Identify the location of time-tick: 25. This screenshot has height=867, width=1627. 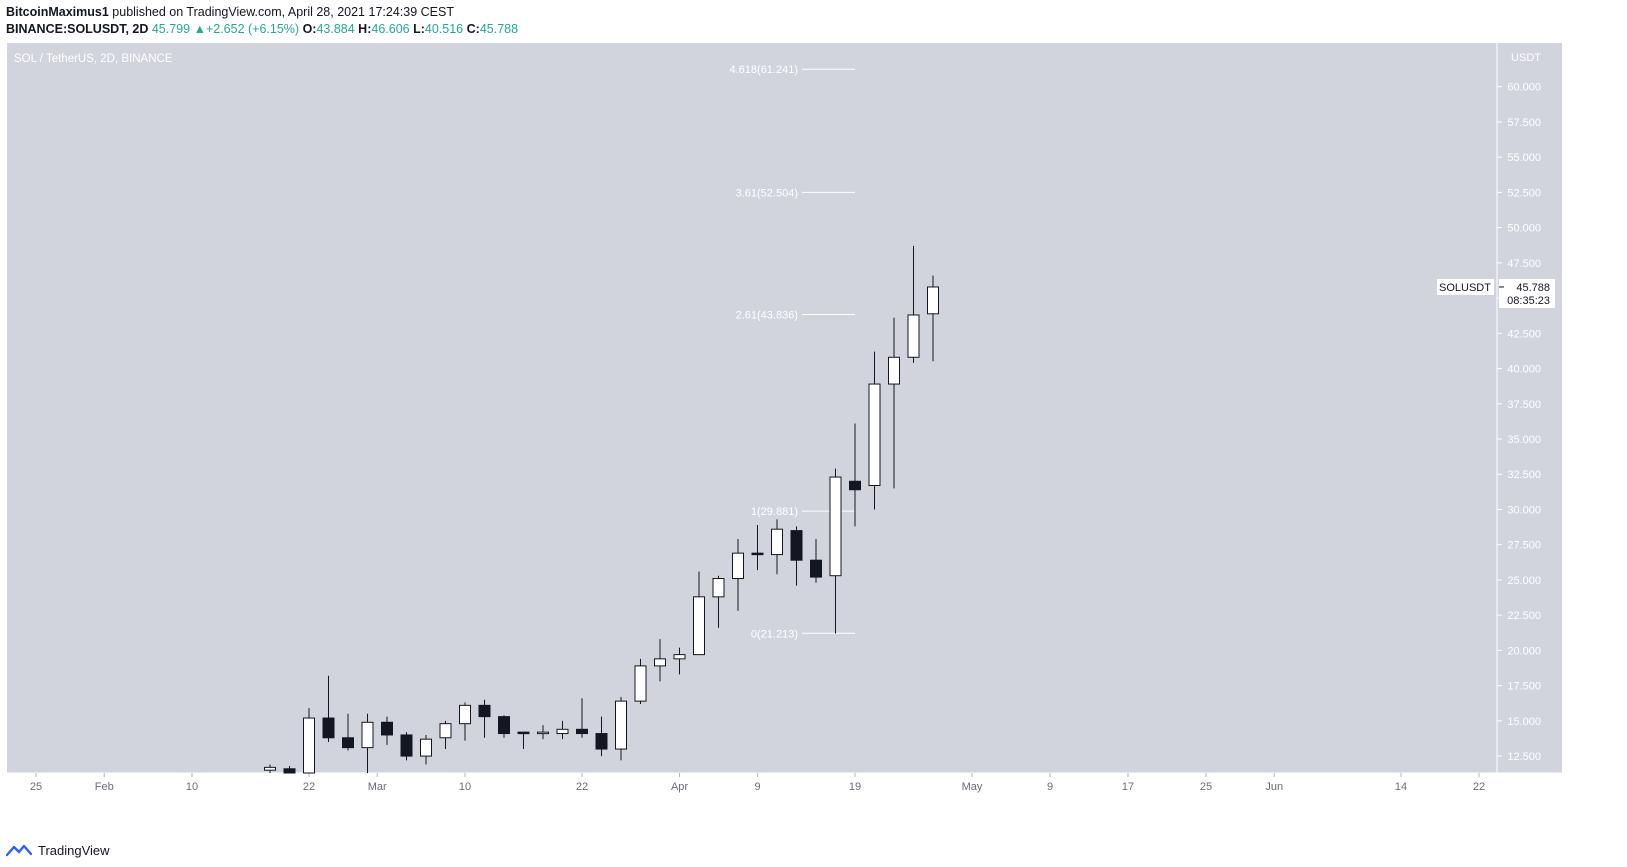
(1206, 783).